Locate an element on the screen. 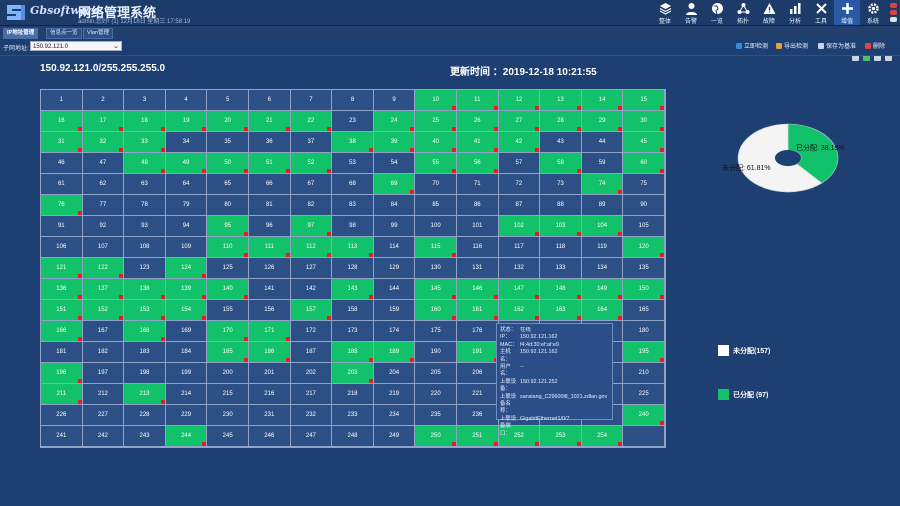 This screenshot has width=900, height=506. ip-cell: 3 is located at coordinates (145, 100).